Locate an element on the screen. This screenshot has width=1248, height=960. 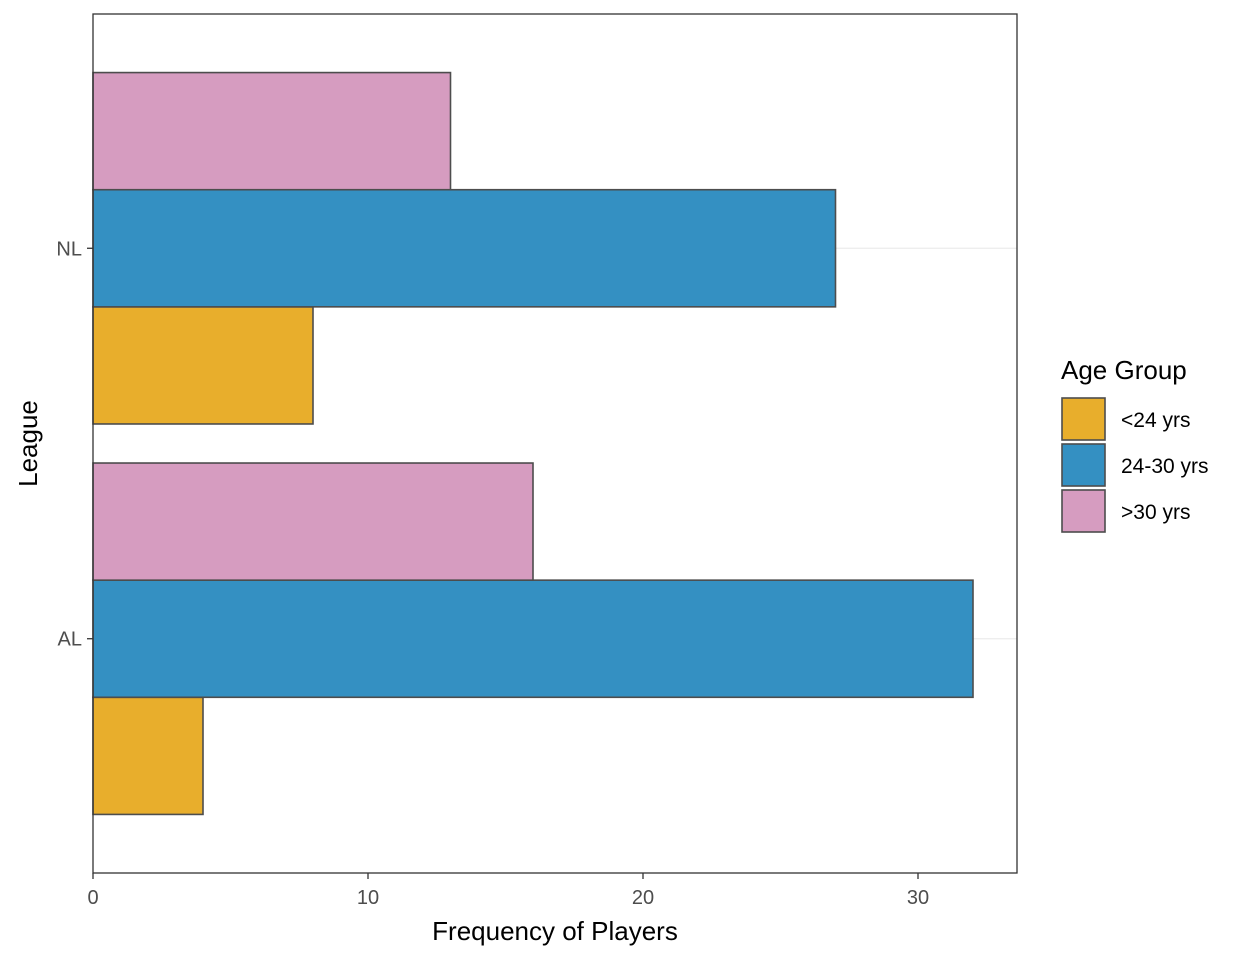
x-tick-label-0: 0 is located at coordinates (92, 898).